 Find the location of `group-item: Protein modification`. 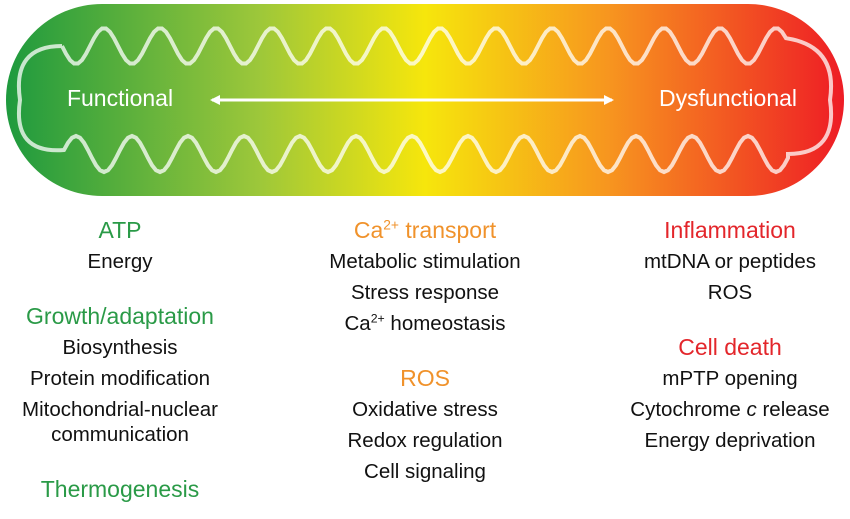

group-item: Protein modification is located at coordinates (120, 378).